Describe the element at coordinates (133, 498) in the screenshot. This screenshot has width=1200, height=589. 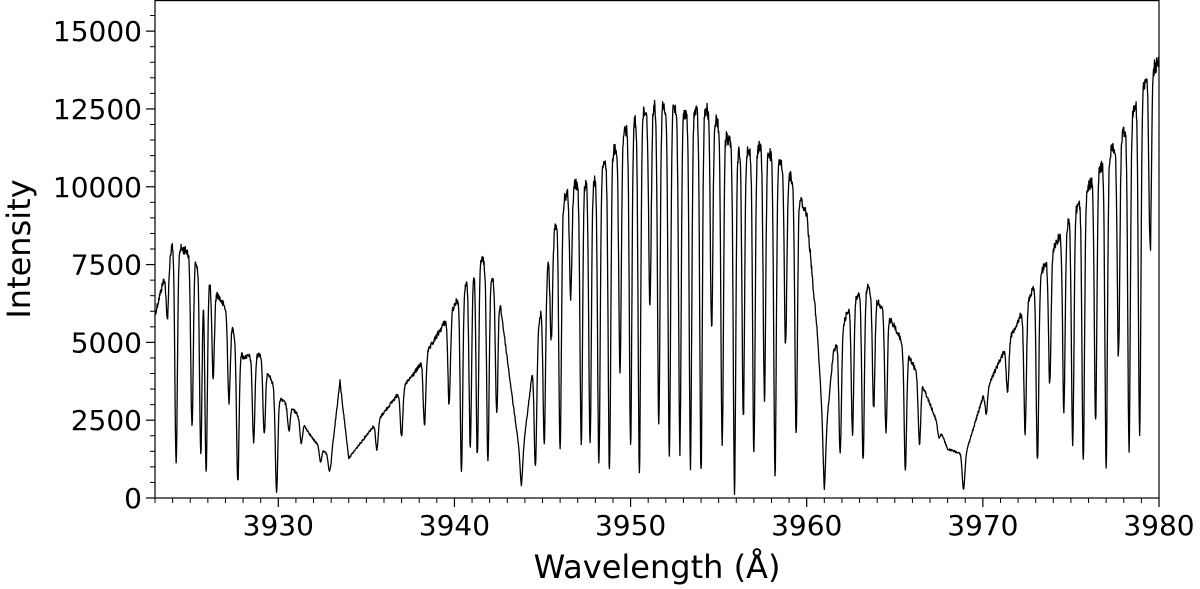
I see `y-tick-label: 0` at that location.